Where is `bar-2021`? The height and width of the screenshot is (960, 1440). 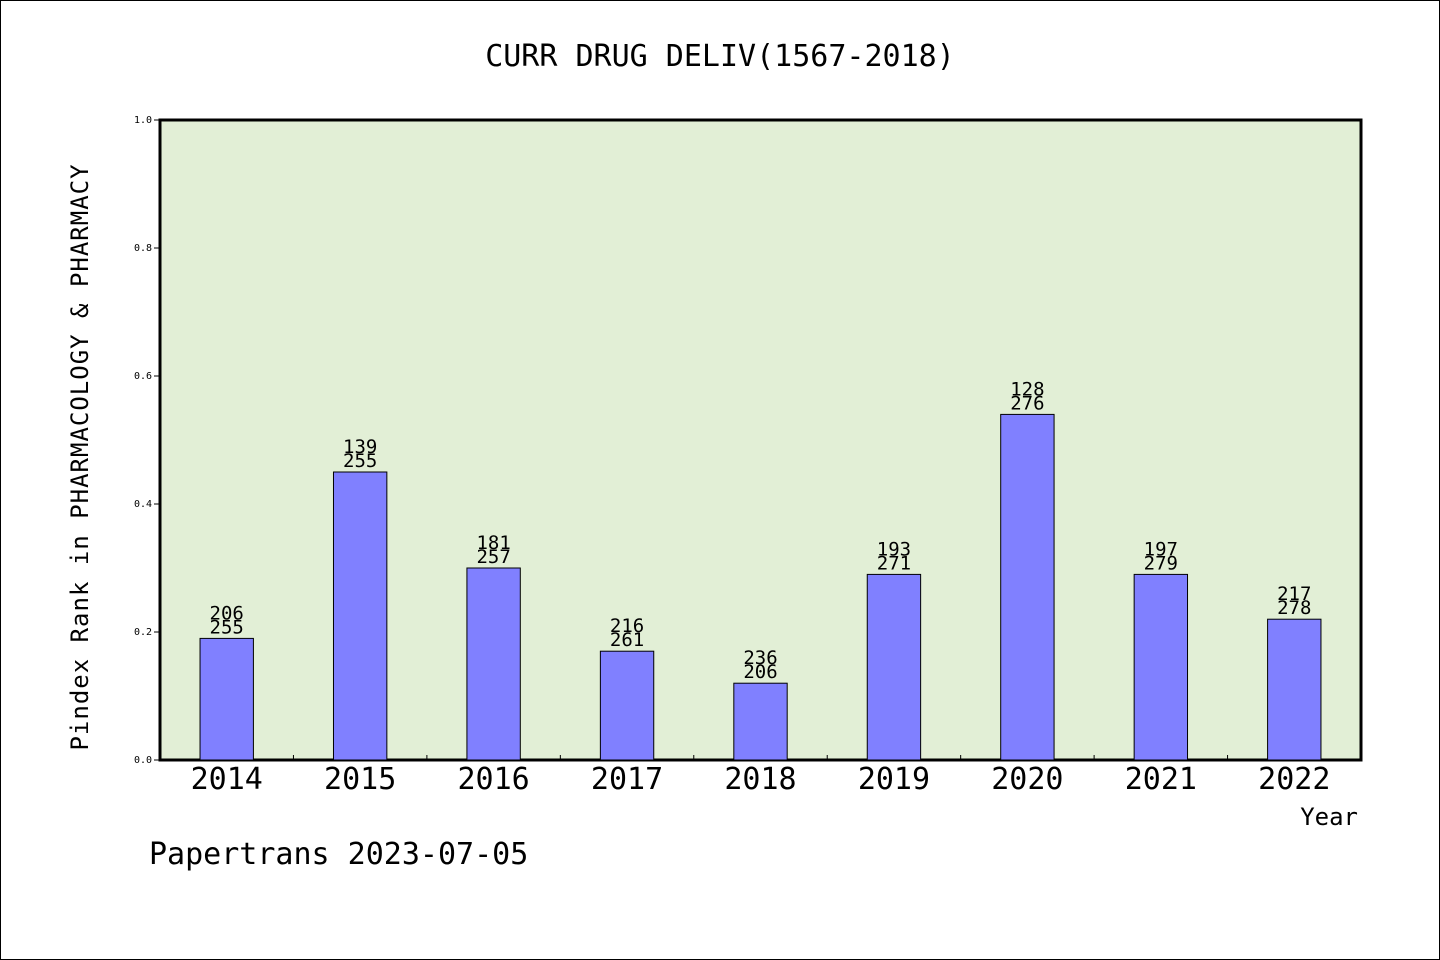
bar-2021 is located at coordinates (1161, 667).